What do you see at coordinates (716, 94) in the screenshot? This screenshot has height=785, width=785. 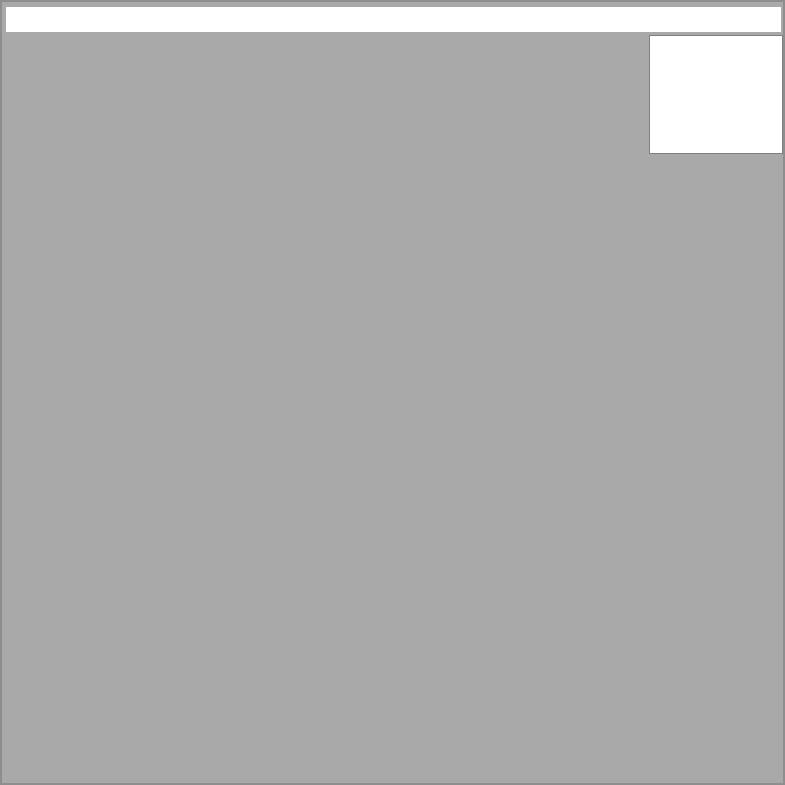 I see `source-count-box` at bounding box center [716, 94].